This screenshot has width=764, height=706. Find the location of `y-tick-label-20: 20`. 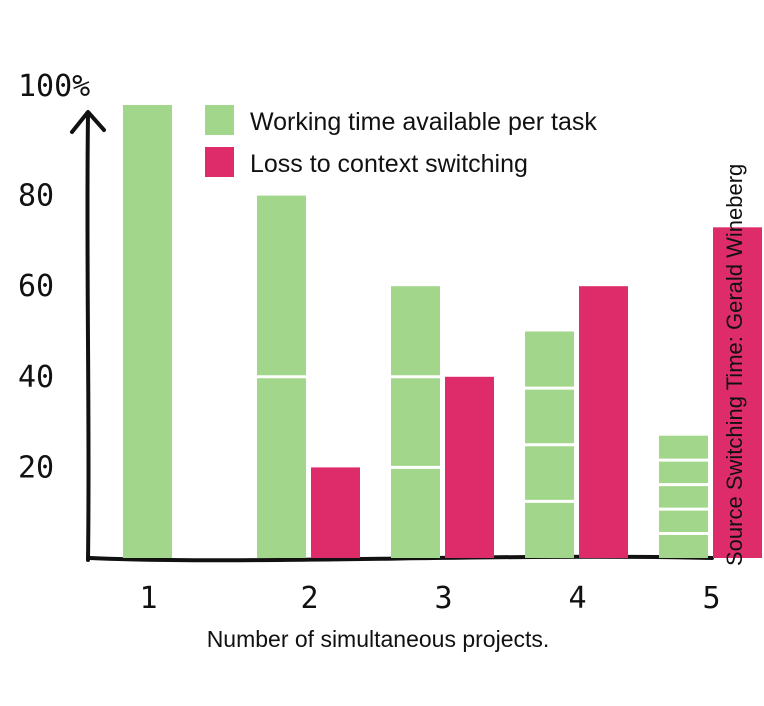

y-tick-label-20: 20 is located at coordinates (36, 467).